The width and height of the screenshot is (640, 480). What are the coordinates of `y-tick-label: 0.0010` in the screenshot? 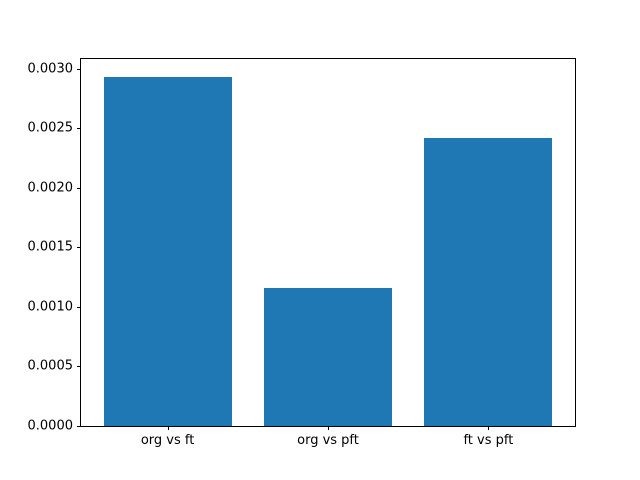 It's located at (50, 307).